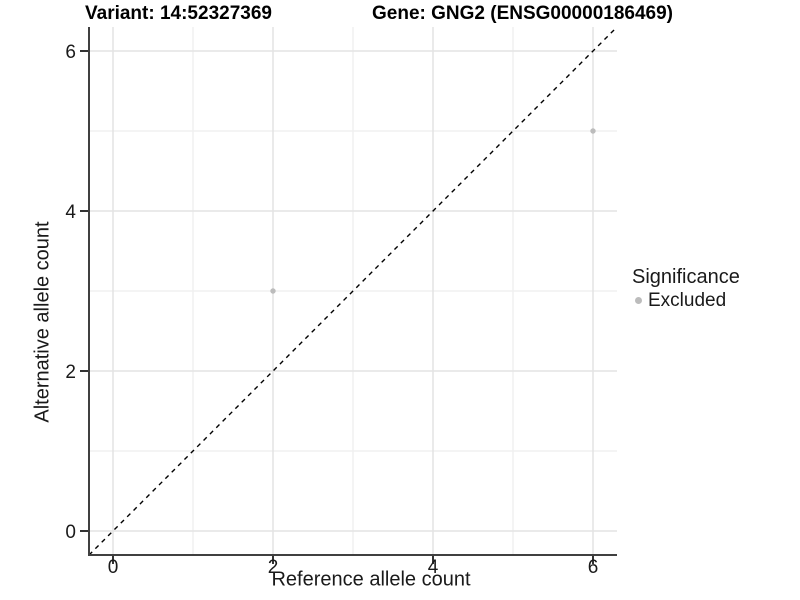 The height and width of the screenshot is (600, 800). I want to click on x-tick-label: 0, so click(113, 567).